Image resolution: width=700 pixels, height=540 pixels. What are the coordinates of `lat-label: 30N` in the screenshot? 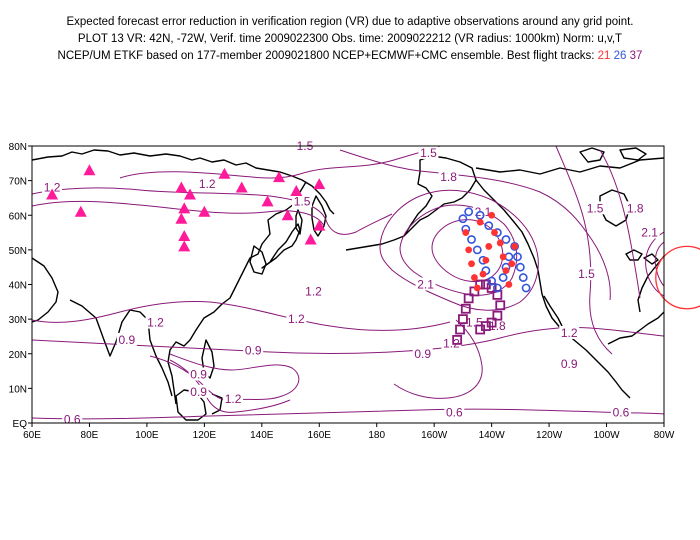 It's located at (18, 320).